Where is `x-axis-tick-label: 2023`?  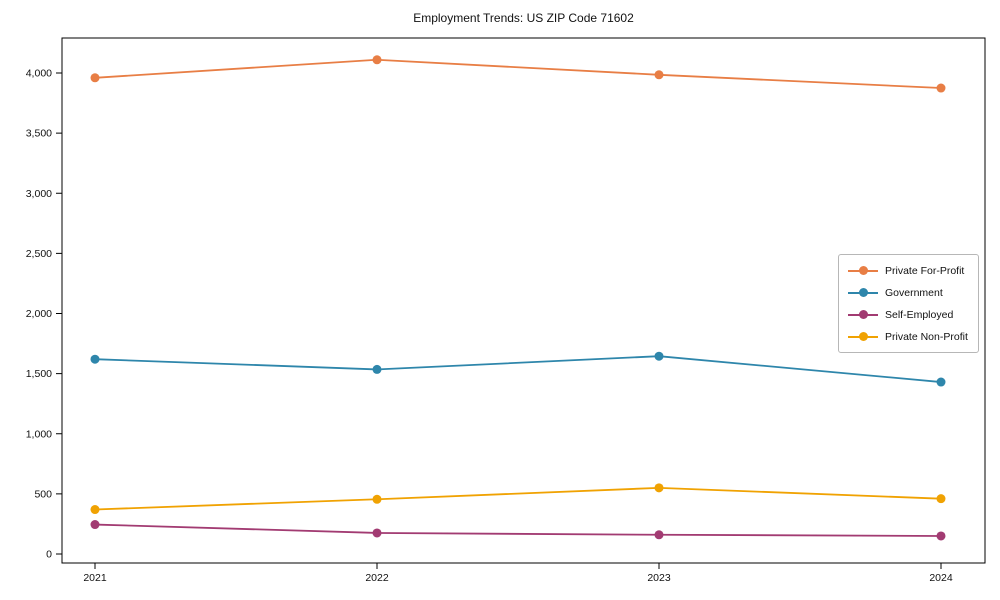
x-axis-tick-label: 2023 is located at coordinates (659, 578).